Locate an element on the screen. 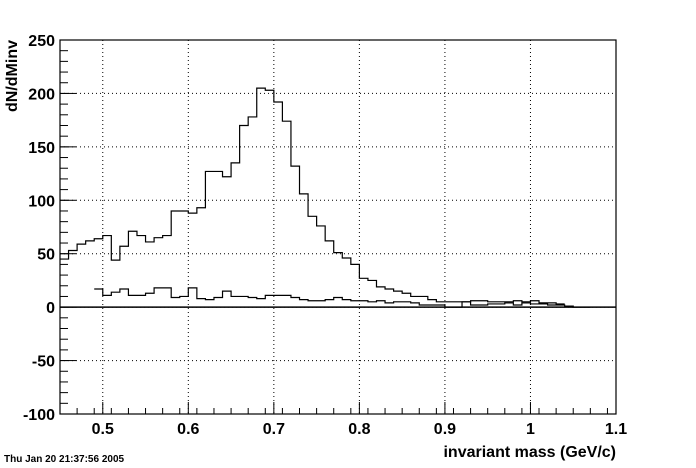  y-tick-label: -50 is located at coordinates (43, 362).